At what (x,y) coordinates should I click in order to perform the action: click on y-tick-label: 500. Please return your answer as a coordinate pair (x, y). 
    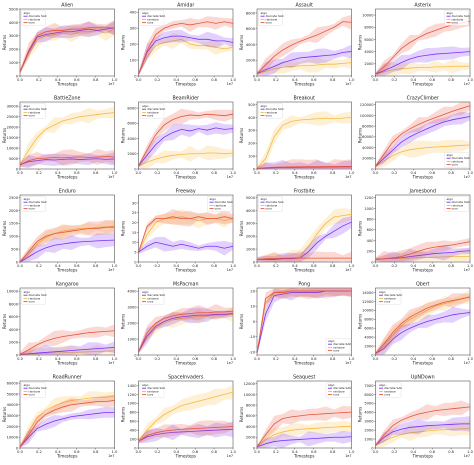
    Looking at the image, I should click on (15, 250).